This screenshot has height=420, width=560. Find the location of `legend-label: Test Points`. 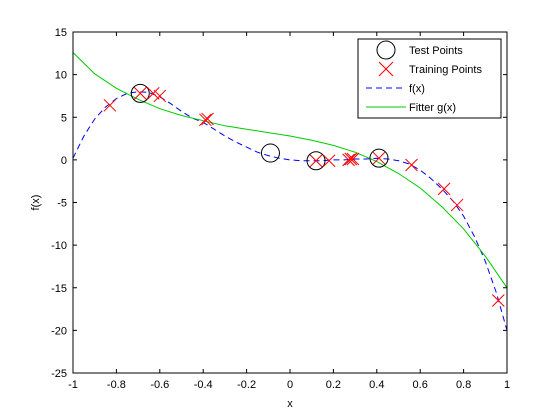

legend-label: Test Points is located at coordinates (436, 51).